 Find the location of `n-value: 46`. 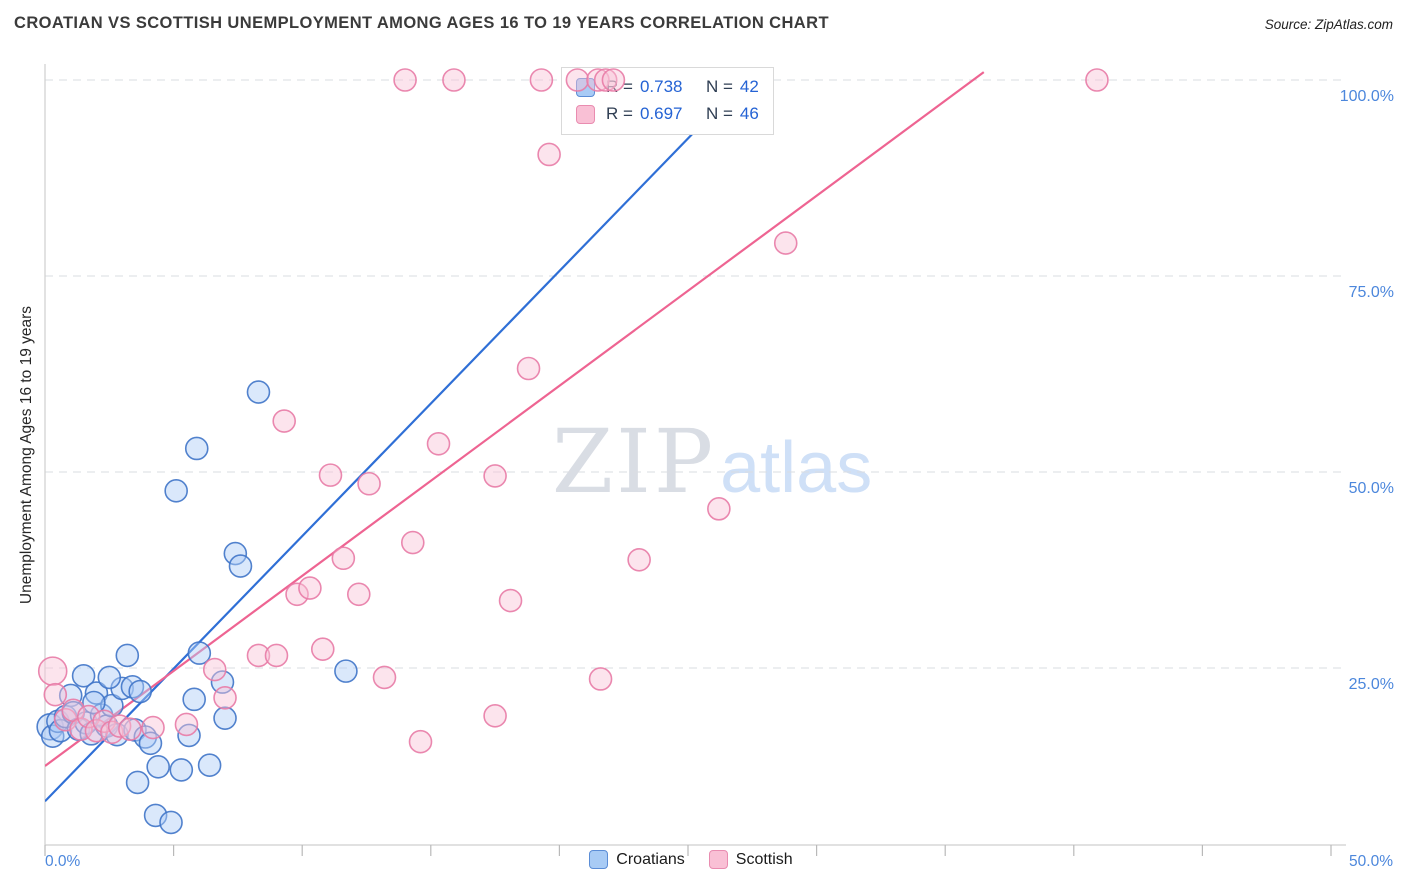

n-value: 46 is located at coordinates (749, 113).